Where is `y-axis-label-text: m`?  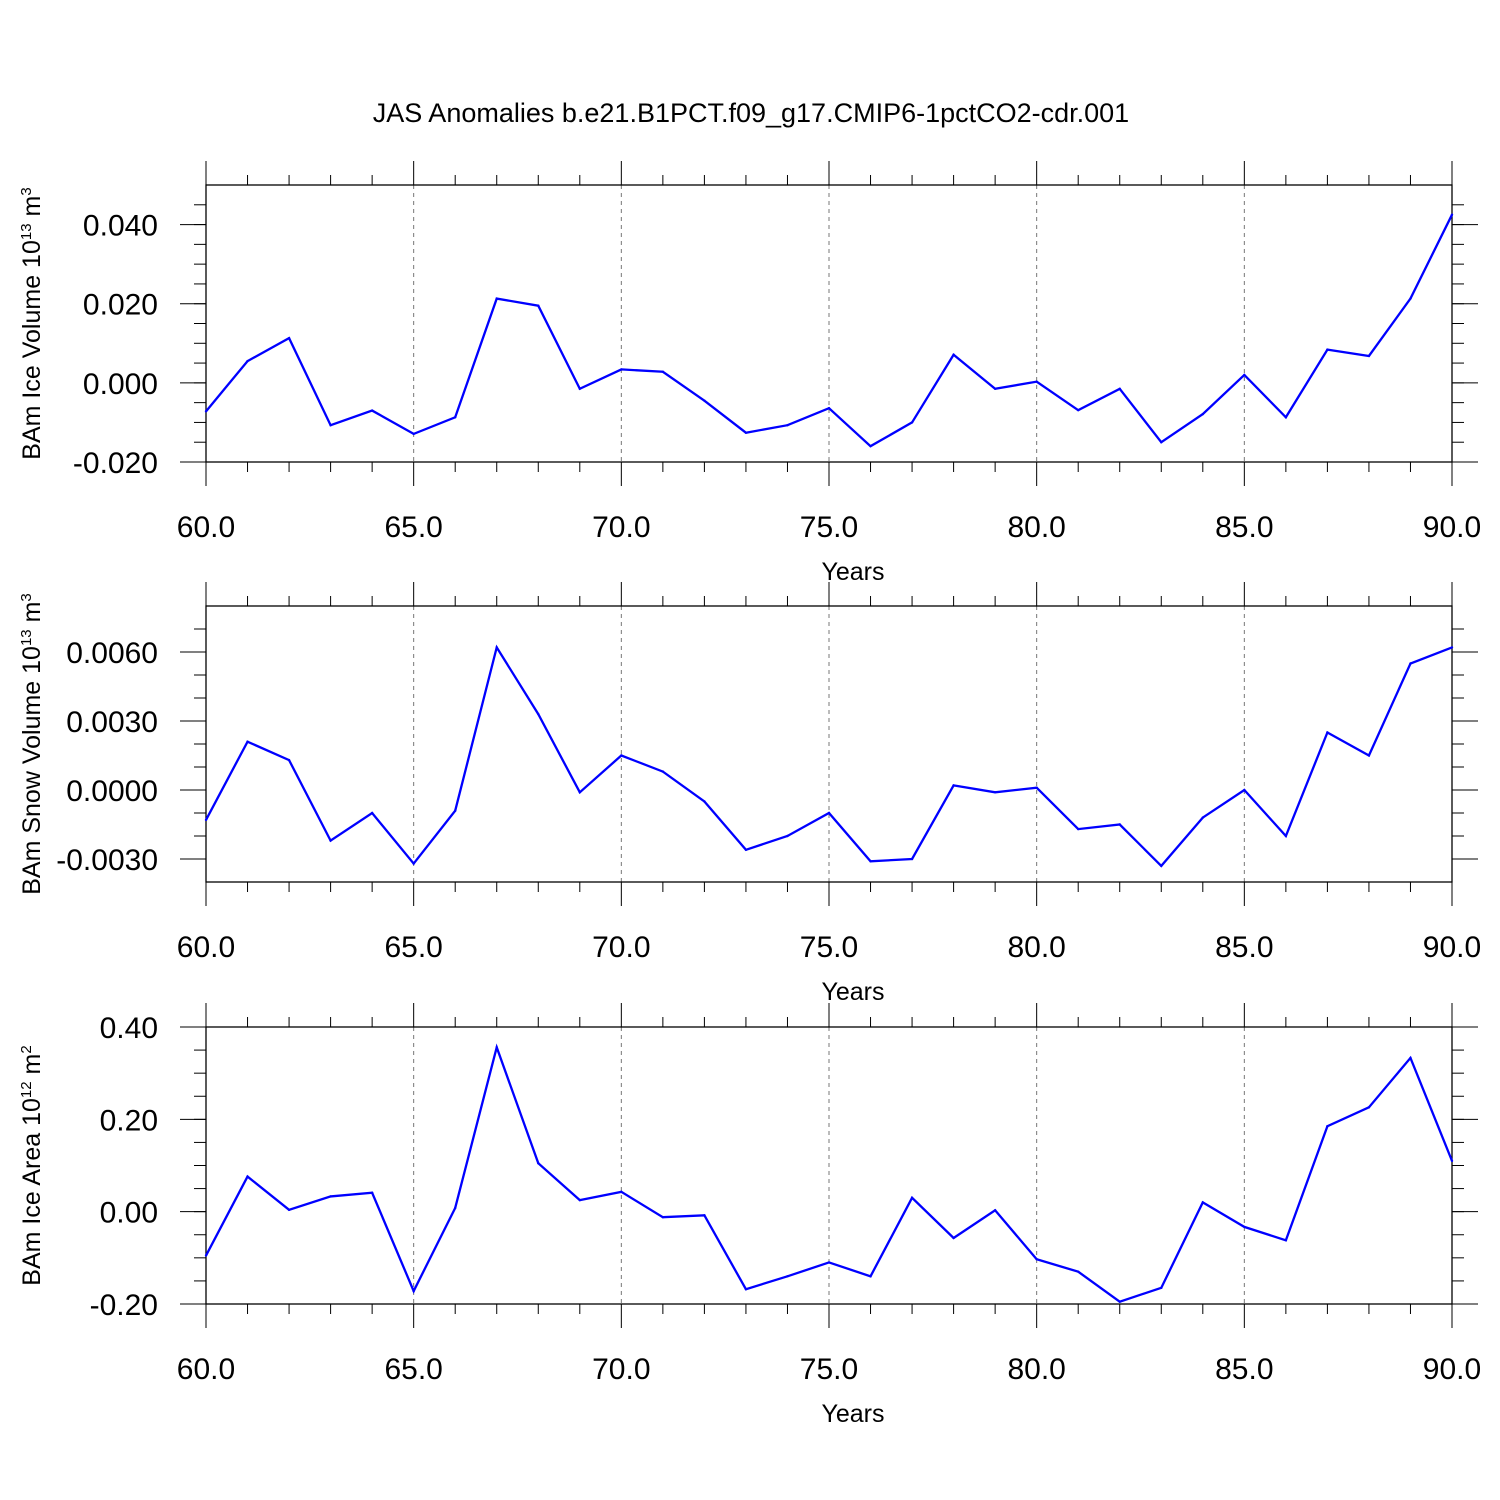
y-axis-label-text: m is located at coordinates (32, 1068).